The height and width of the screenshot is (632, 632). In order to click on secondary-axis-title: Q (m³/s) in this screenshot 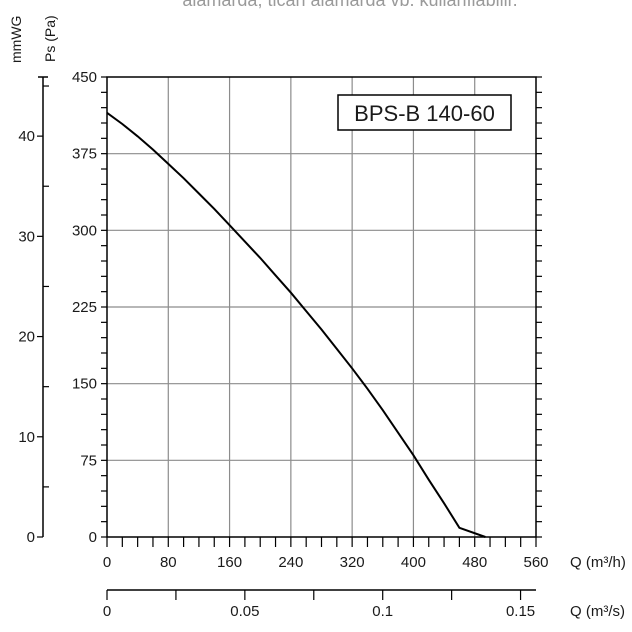, I will do `click(597, 611)`.